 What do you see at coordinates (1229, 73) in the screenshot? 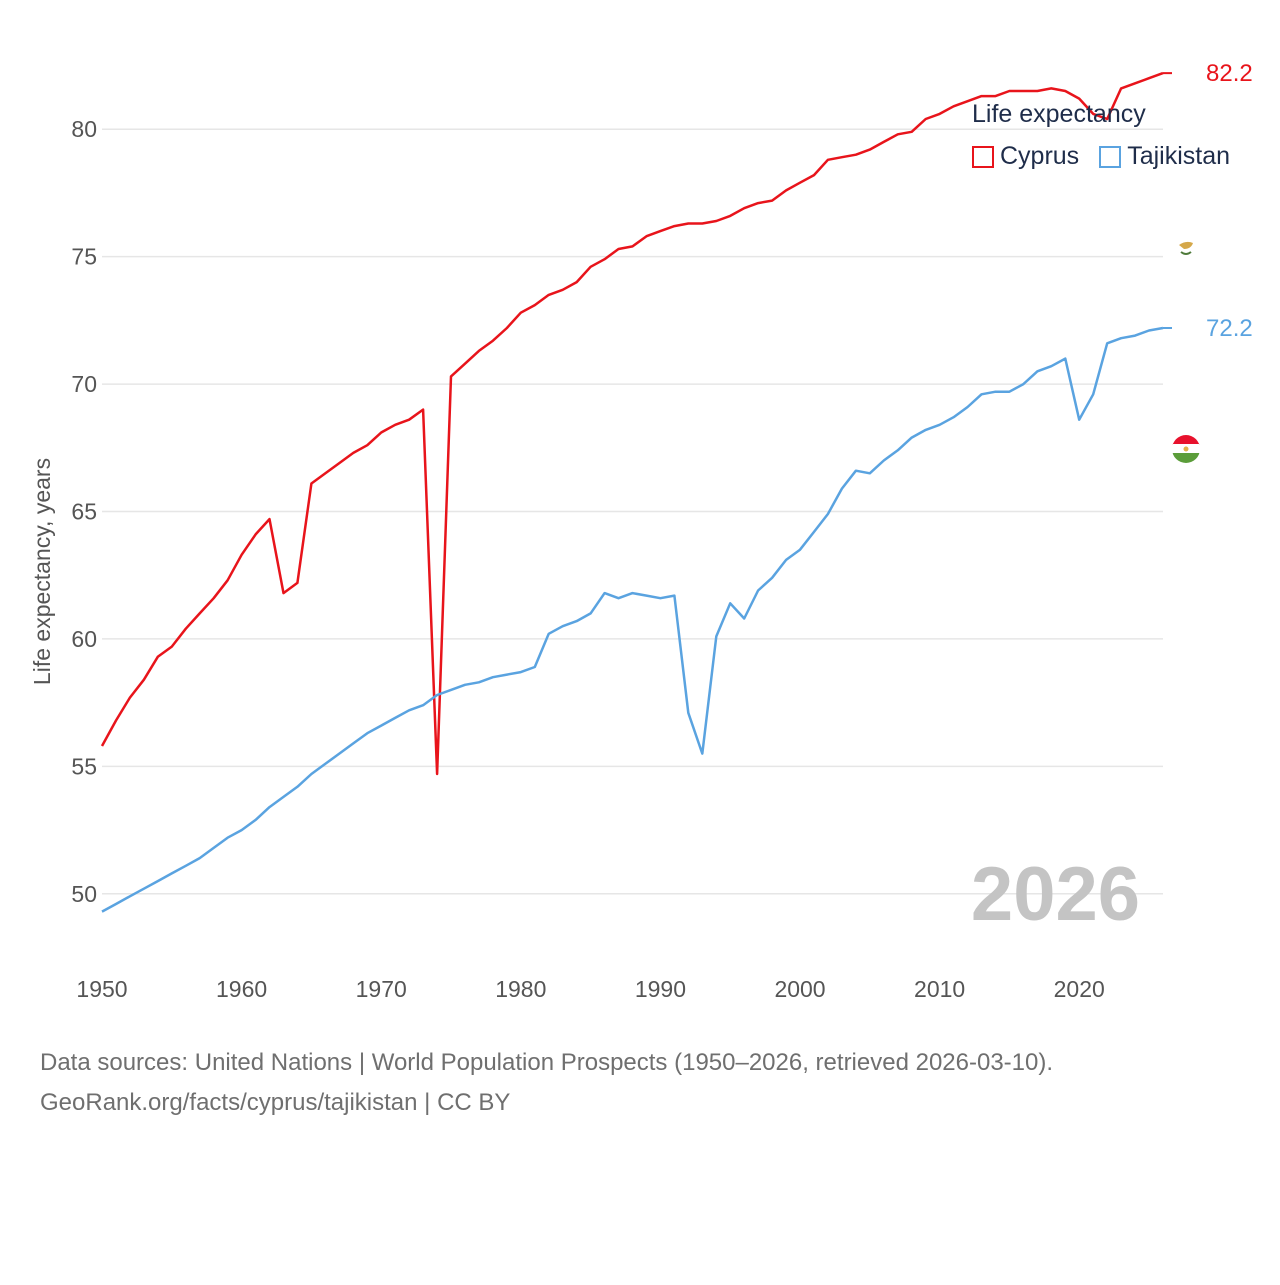
I see `end-value-label-cyprus: 82.2` at bounding box center [1229, 73].